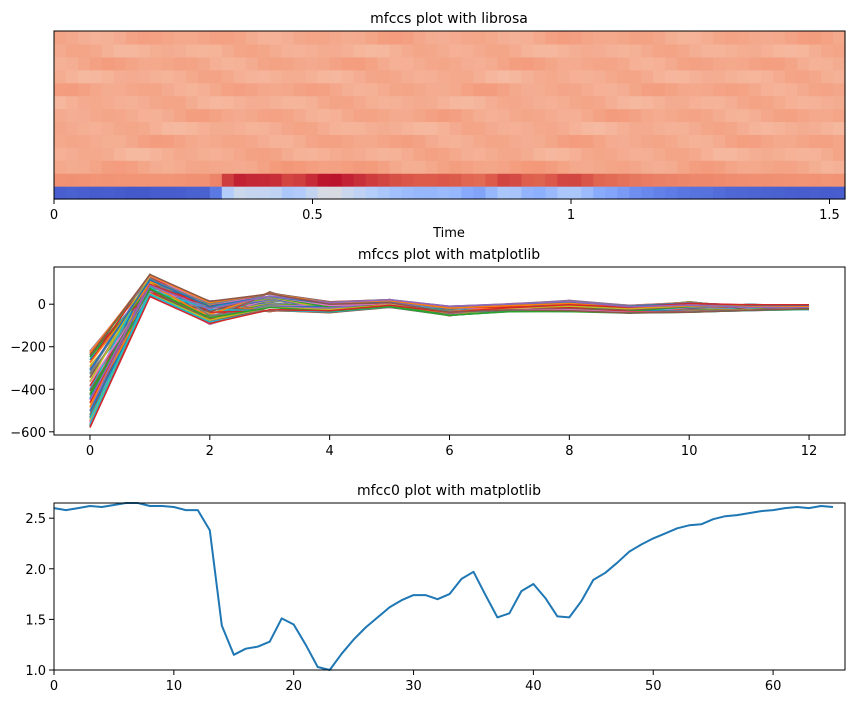 This screenshot has width=858, height=704. What do you see at coordinates (330, 451) in the screenshot?
I see `x-tick-label: 4` at bounding box center [330, 451].